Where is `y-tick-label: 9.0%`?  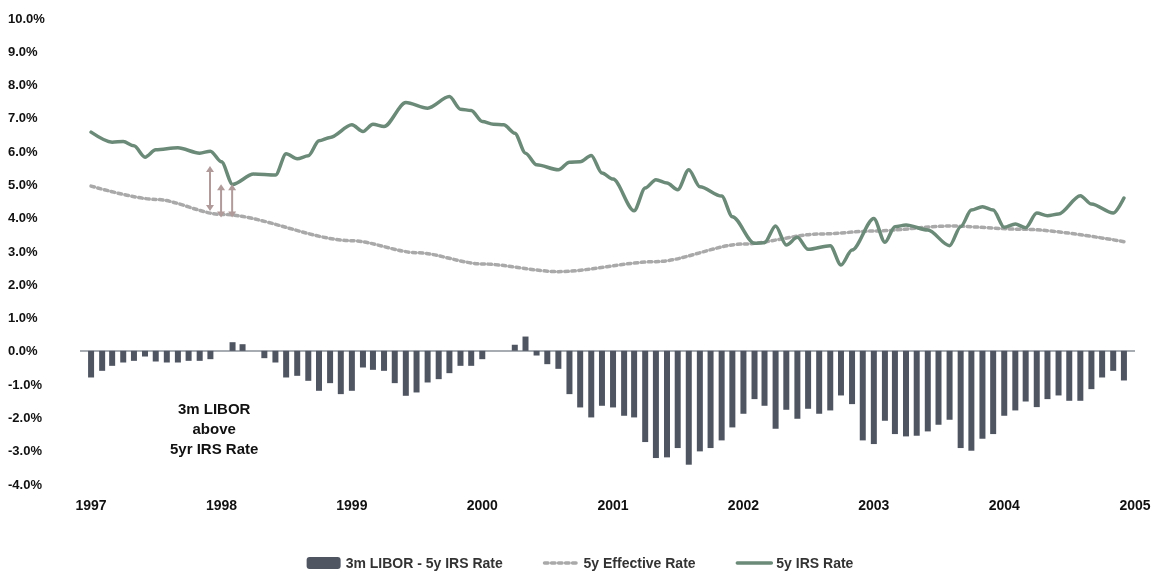
y-tick-label: 9.0% is located at coordinates (23, 51).